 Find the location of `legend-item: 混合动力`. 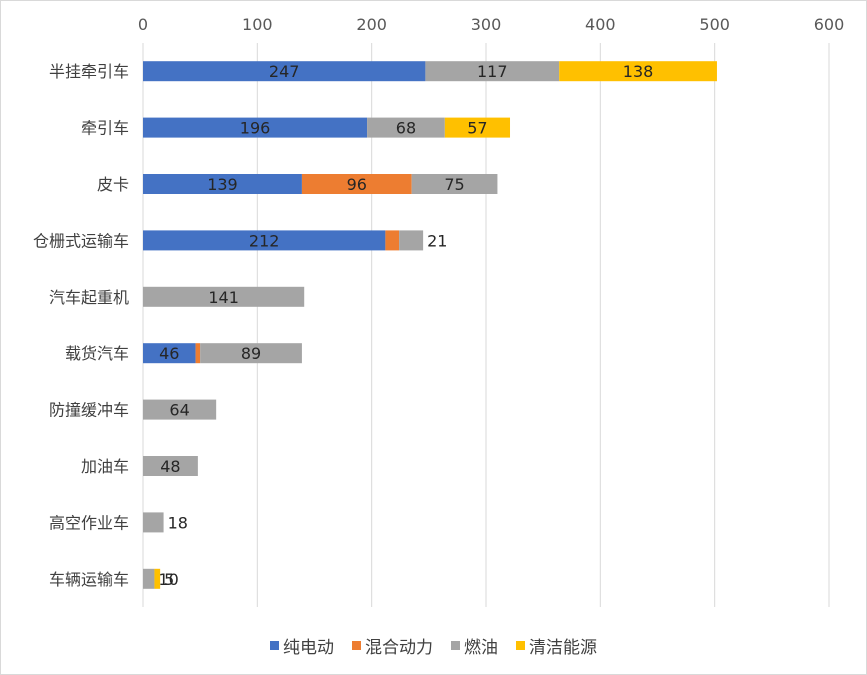

legend-item: 混合动力 is located at coordinates (392, 645).